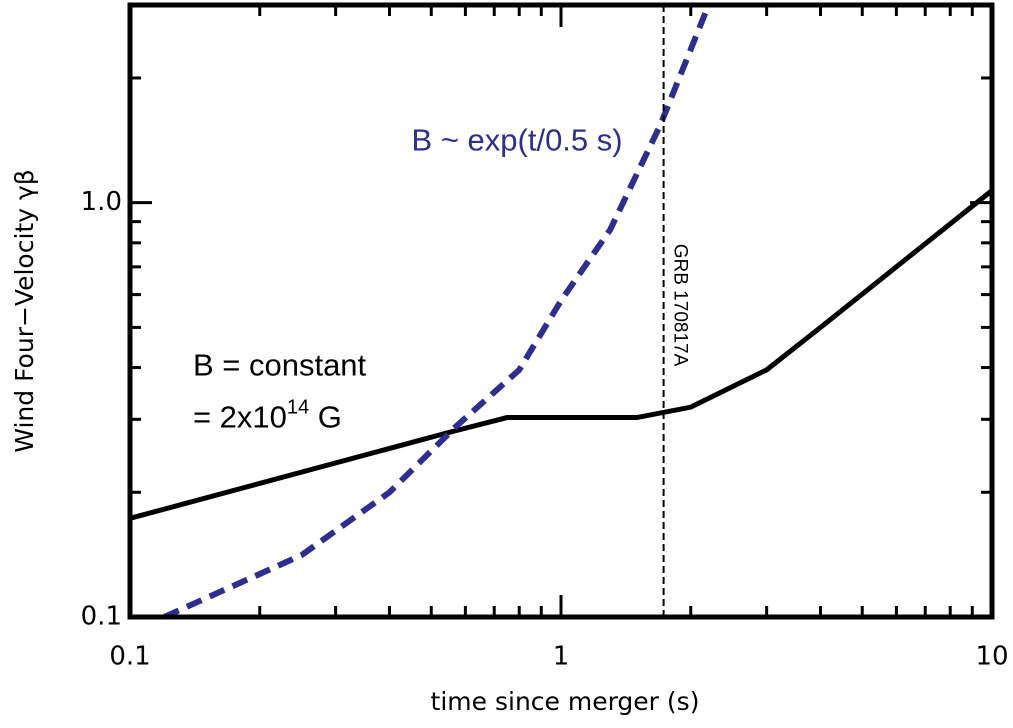  I want to click on y-tick-label: 1.0, so click(101, 202).